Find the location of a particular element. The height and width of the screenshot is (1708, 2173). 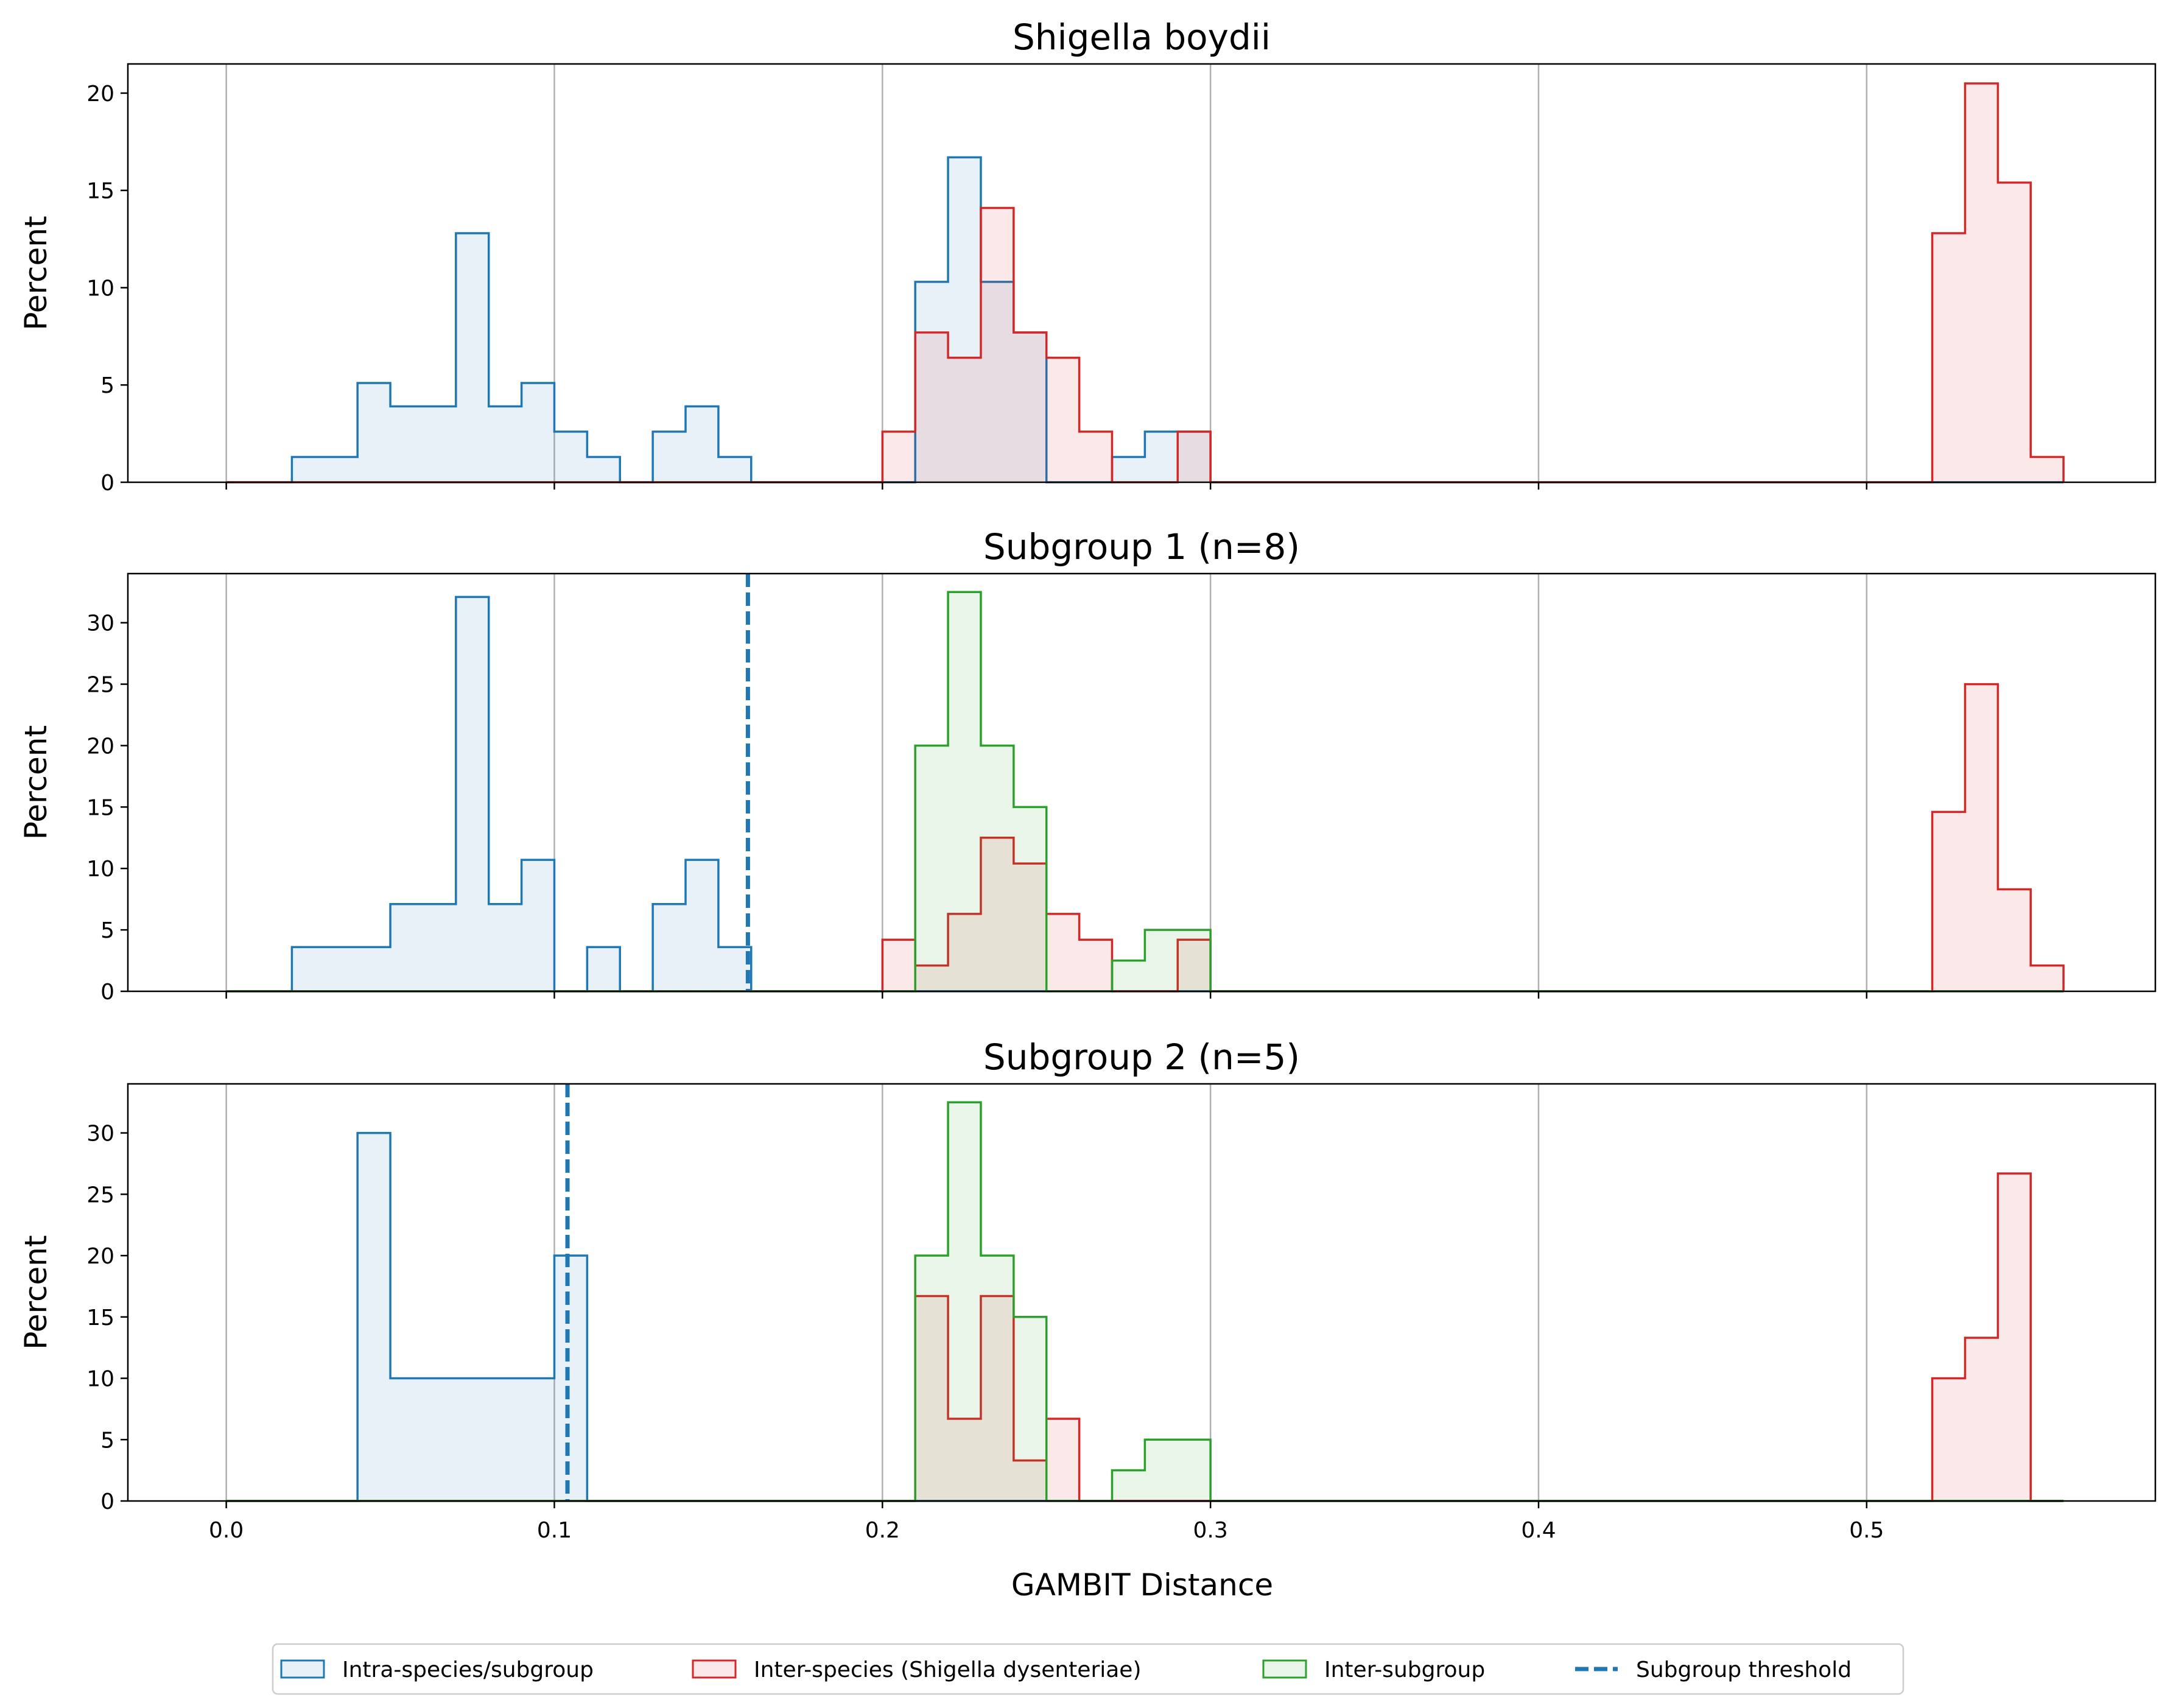

legend-label: Inter-species (Shigella dysenteriae) is located at coordinates (948, 1669).